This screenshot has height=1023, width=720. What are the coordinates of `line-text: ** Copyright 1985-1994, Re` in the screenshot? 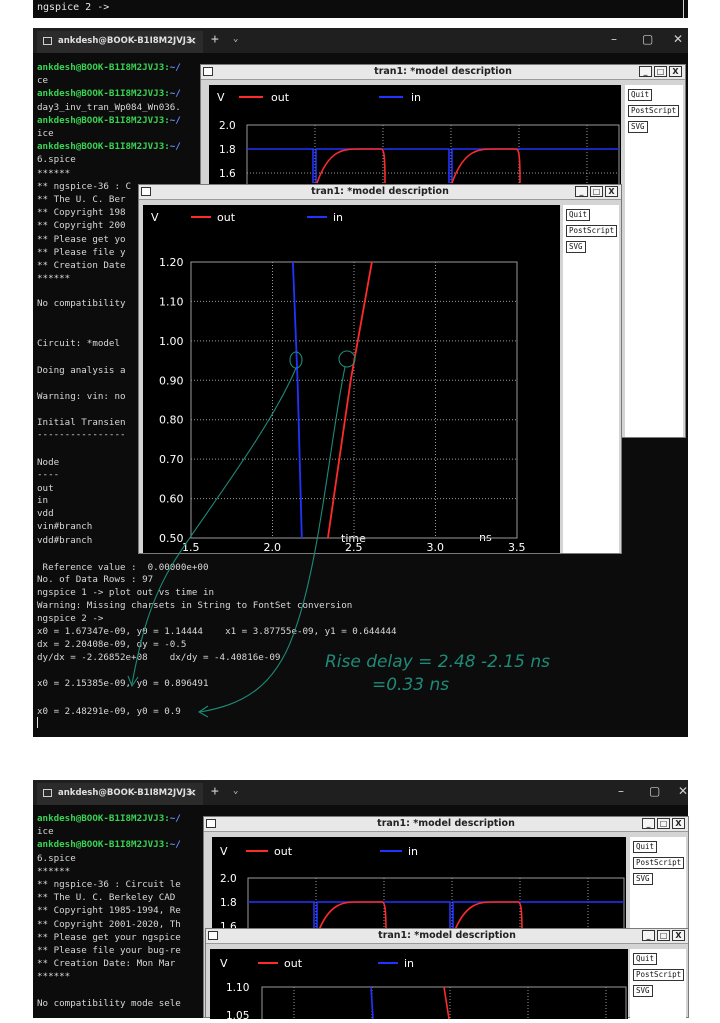 It's located at (109, 911).